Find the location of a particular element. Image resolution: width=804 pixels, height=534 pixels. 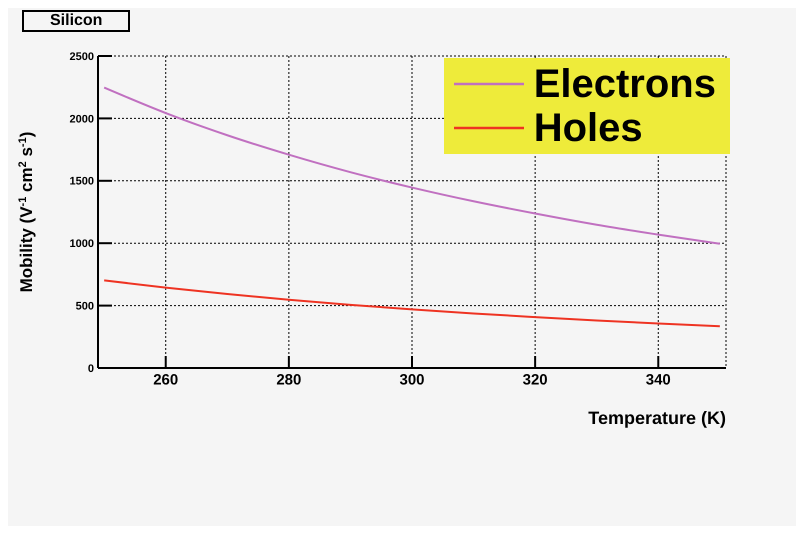

x-tick-label: 260 is located at coordinates (165, 380).